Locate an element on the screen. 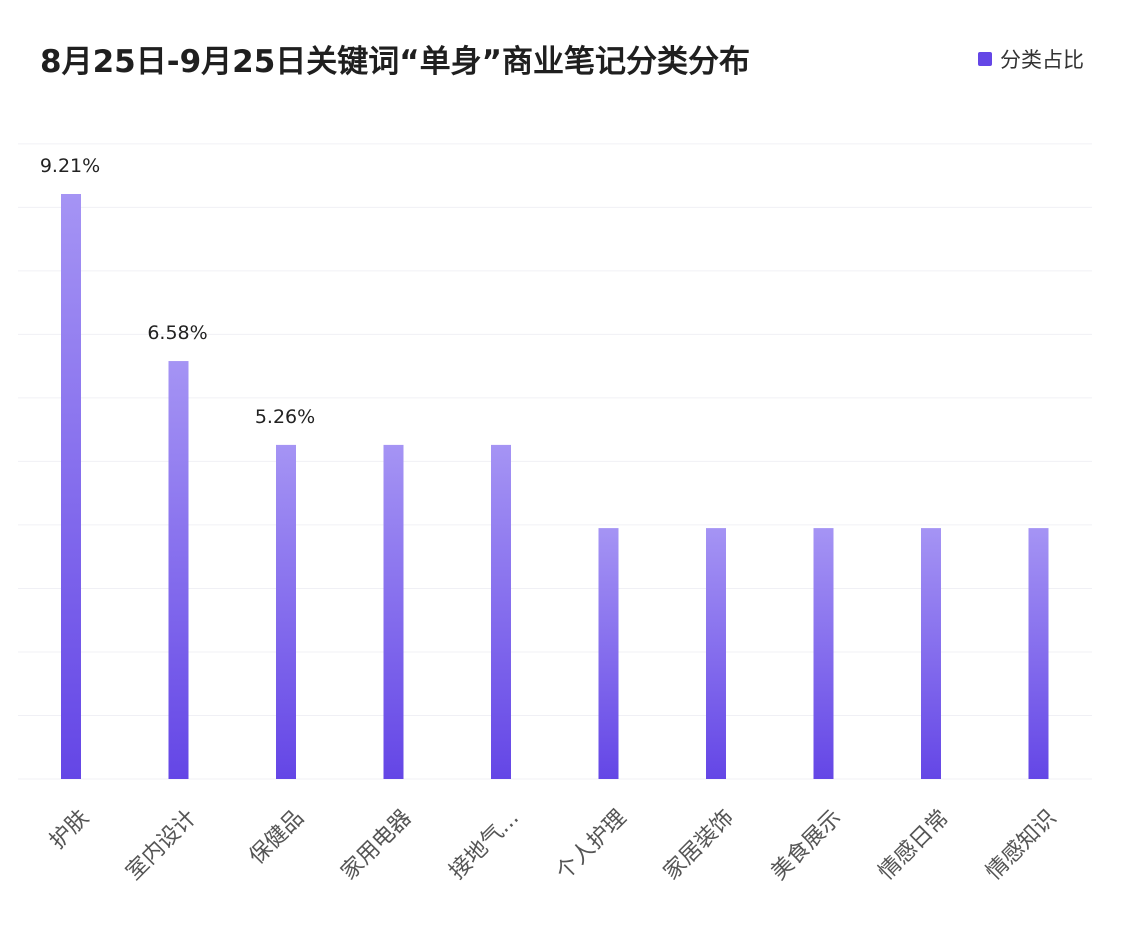 The image size is (1126, 934). legend-label: 分类占比 is located at coordinates (1042, 60).